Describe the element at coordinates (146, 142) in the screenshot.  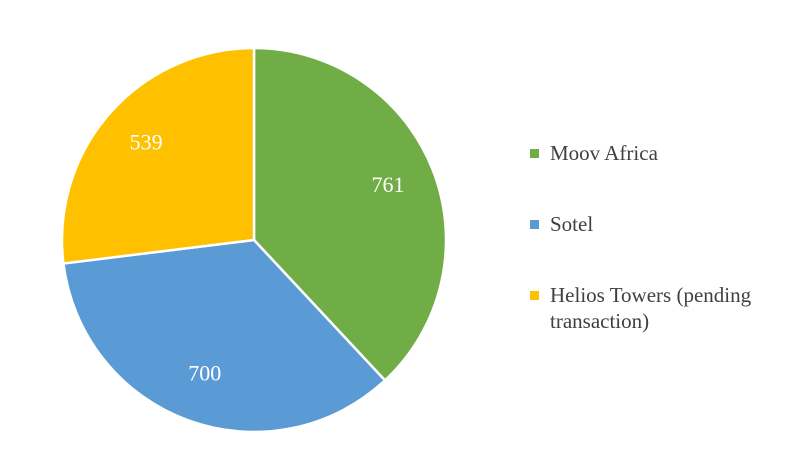
I see `data-label: 539` at that location.